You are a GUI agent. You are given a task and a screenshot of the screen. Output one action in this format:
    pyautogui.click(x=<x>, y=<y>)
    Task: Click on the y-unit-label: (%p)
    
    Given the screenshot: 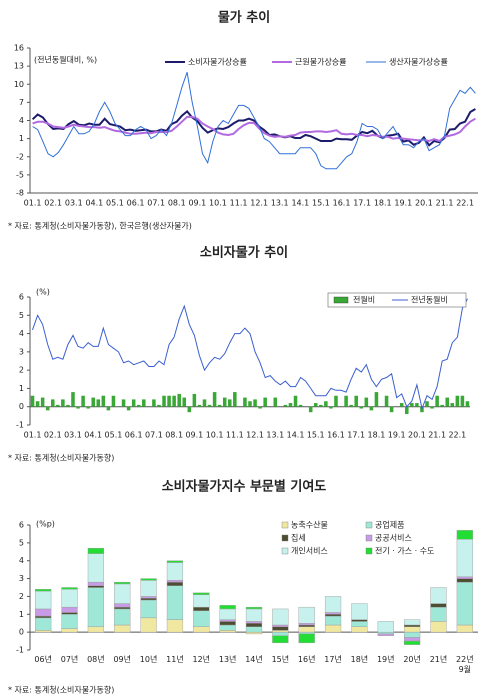 What is the action you would take?
    pyautogui.click(x=45, y=524)
    